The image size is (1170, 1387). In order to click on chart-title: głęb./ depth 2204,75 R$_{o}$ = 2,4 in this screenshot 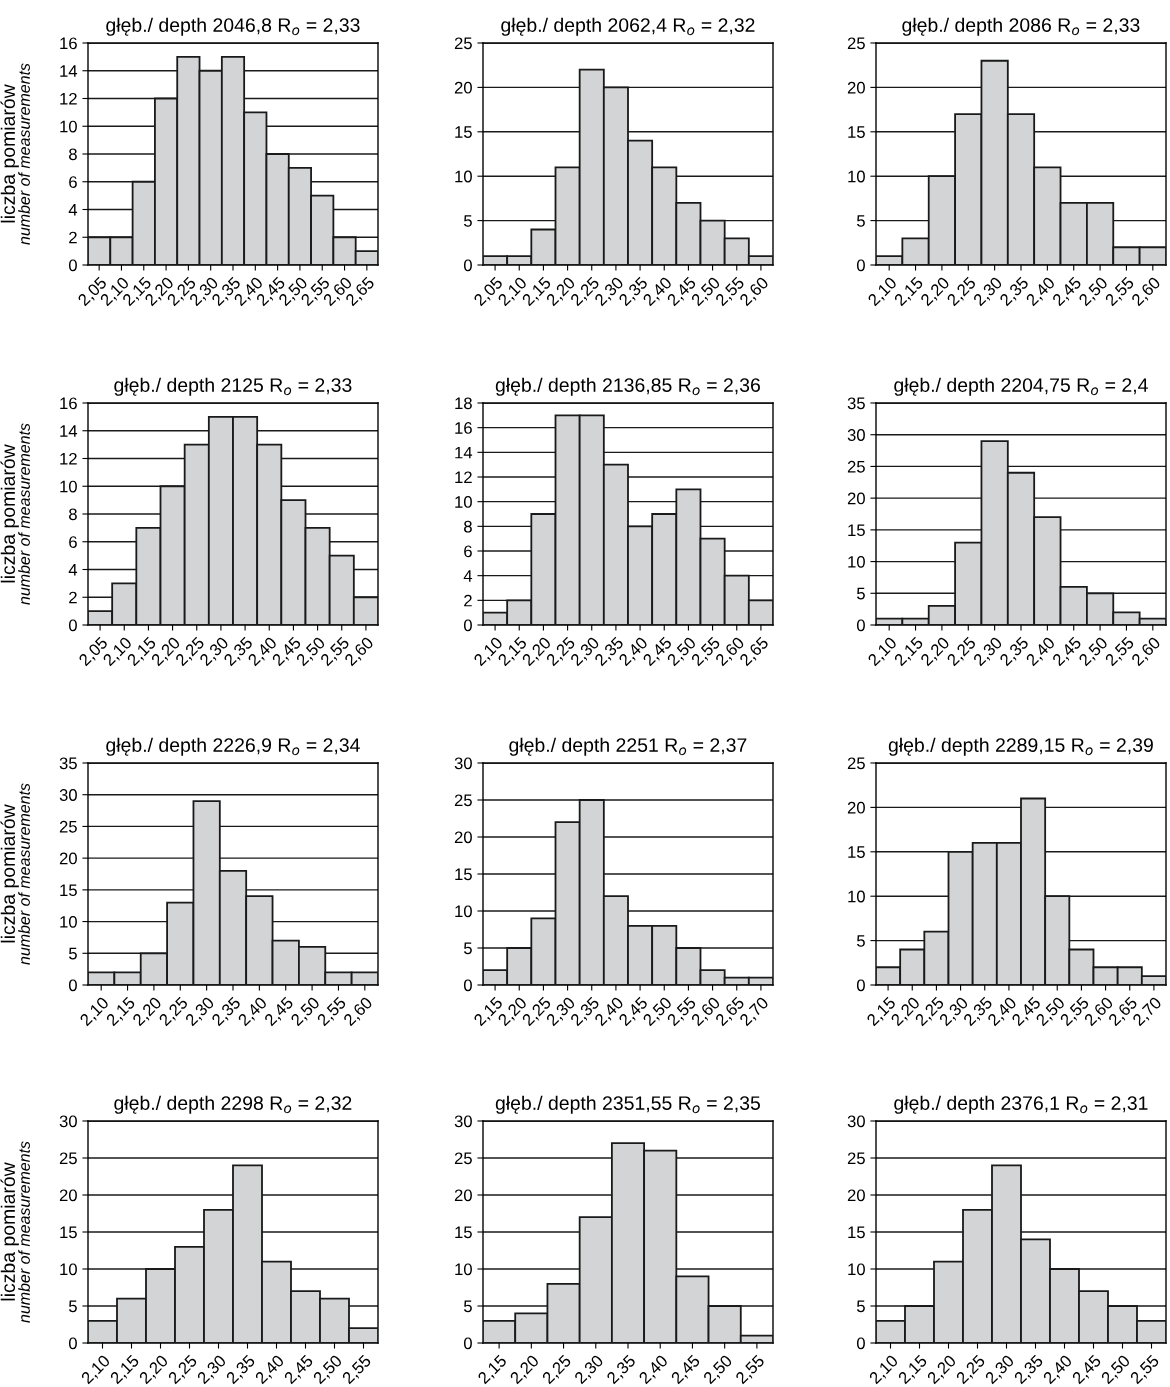, I will do `click(1021, 386)`.